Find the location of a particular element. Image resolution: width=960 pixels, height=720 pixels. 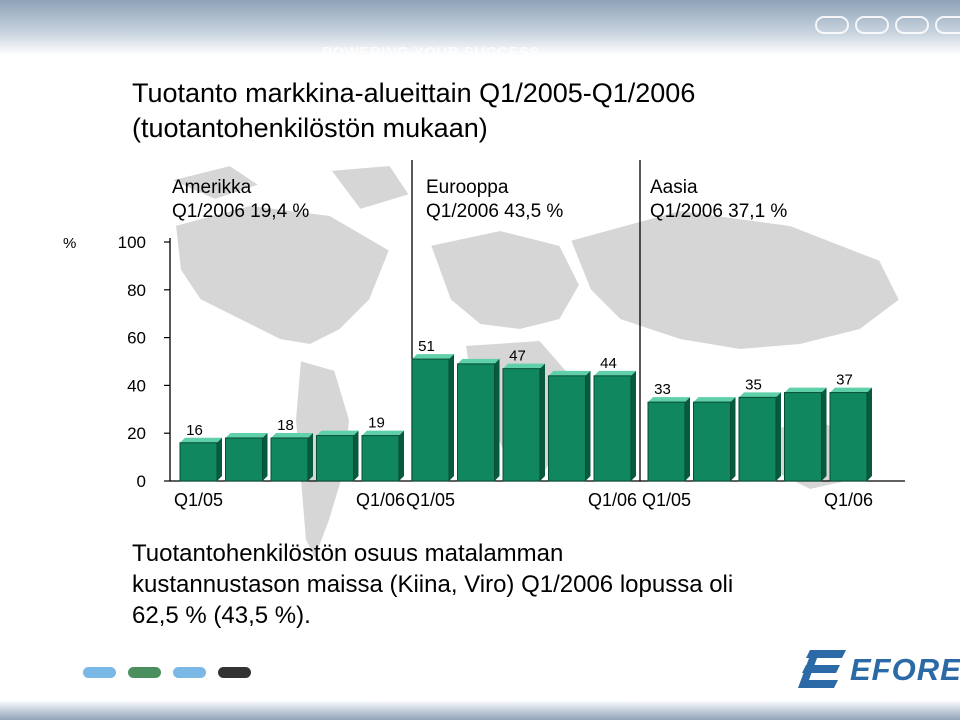

efore-logo: EFORE is located at coordinates (879, 670).